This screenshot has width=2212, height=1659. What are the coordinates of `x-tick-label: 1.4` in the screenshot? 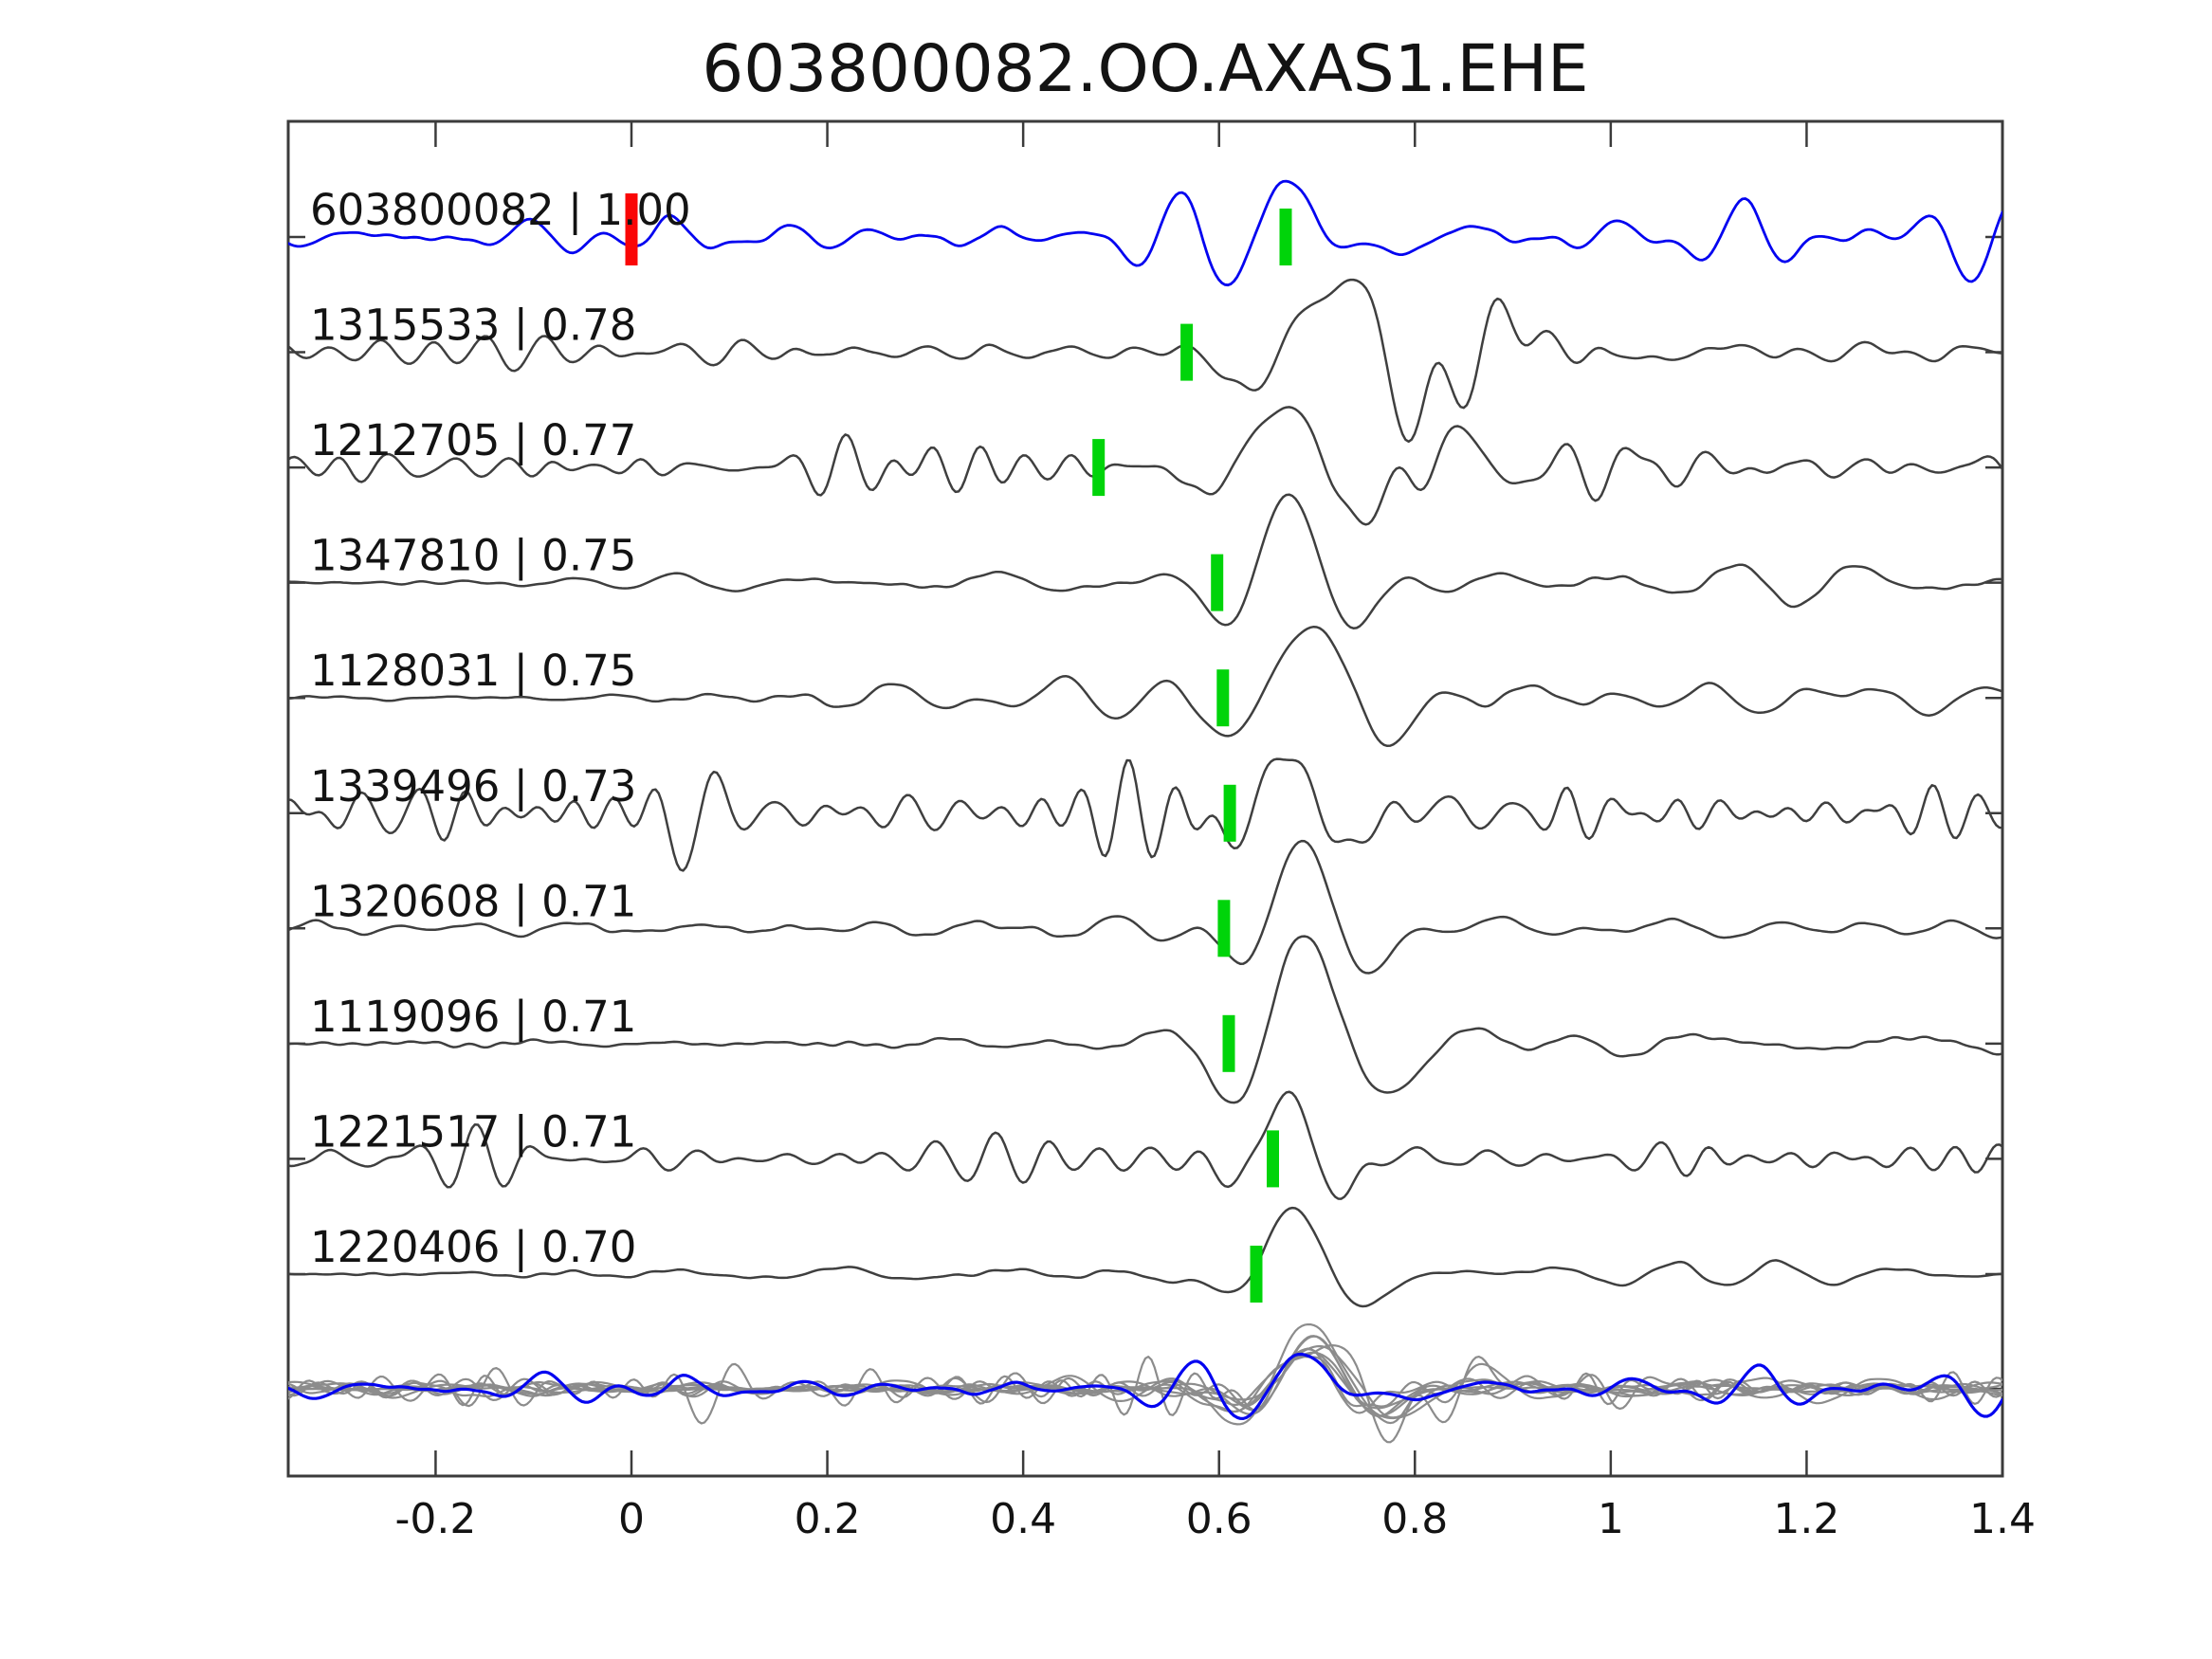 It's located at (2003, 1519).